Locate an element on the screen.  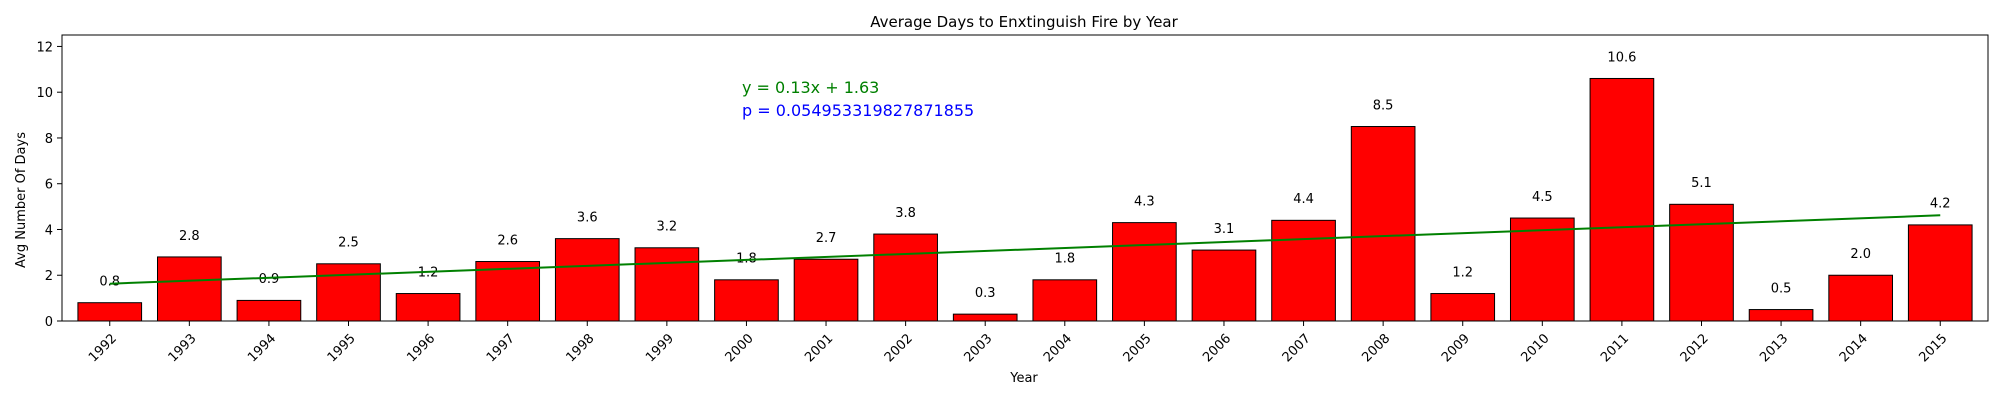
y-tick-label: 0 is located at coordinates (49, 322).